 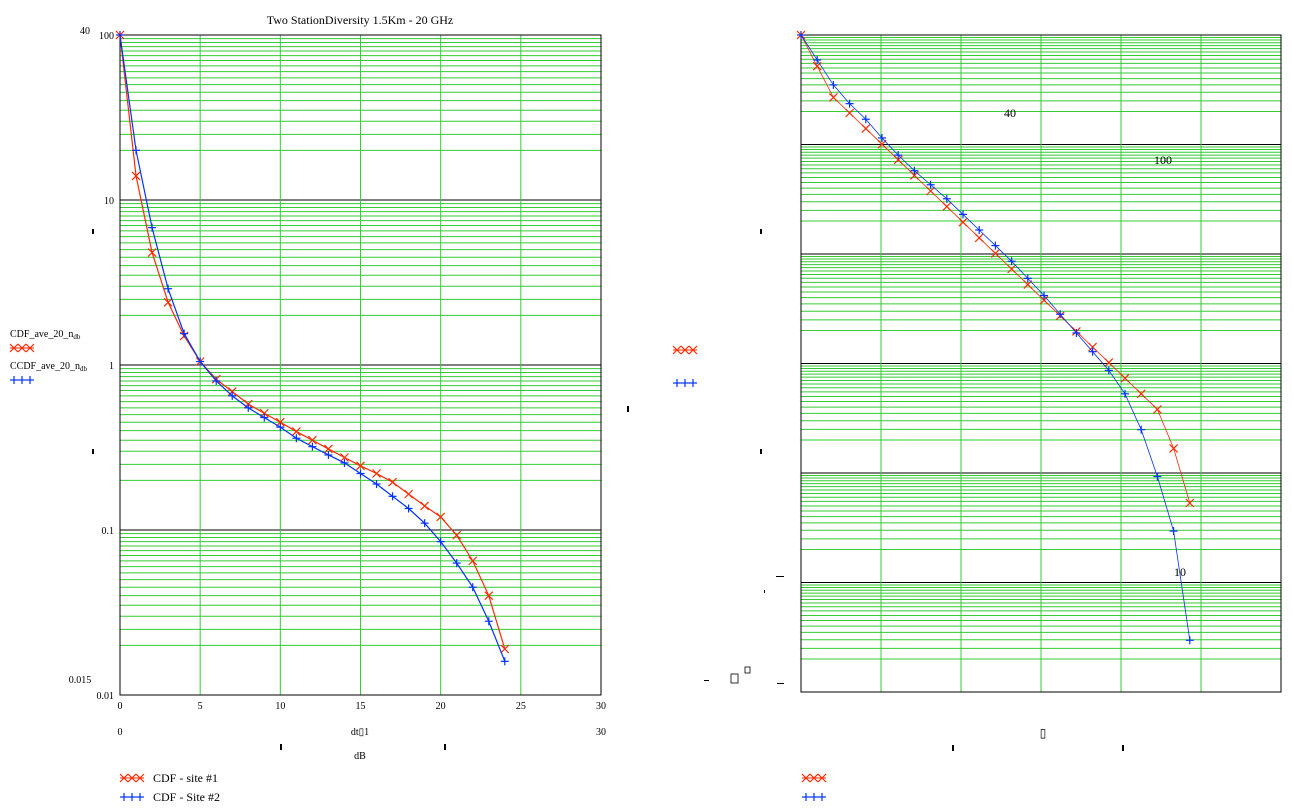 I want to click on stray-box, so click(x=747, y=670).